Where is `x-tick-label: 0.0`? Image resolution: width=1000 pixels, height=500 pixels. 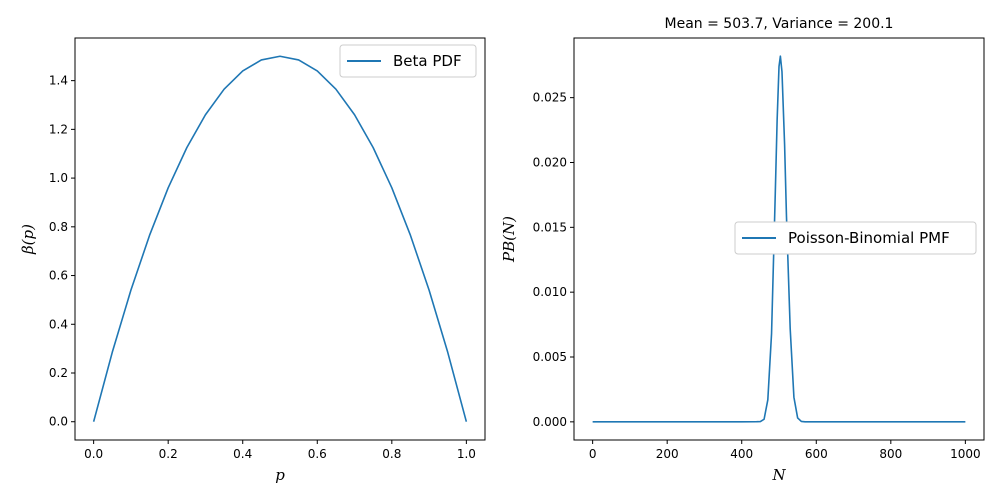
x-tick-label: 0.0 is located at coordinates (93, 454).